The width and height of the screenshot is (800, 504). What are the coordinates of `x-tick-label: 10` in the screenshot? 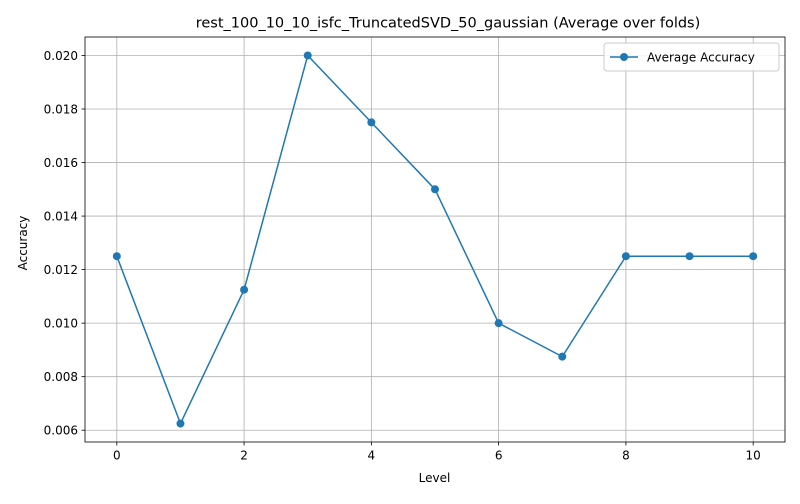 It's located at (753, 456).